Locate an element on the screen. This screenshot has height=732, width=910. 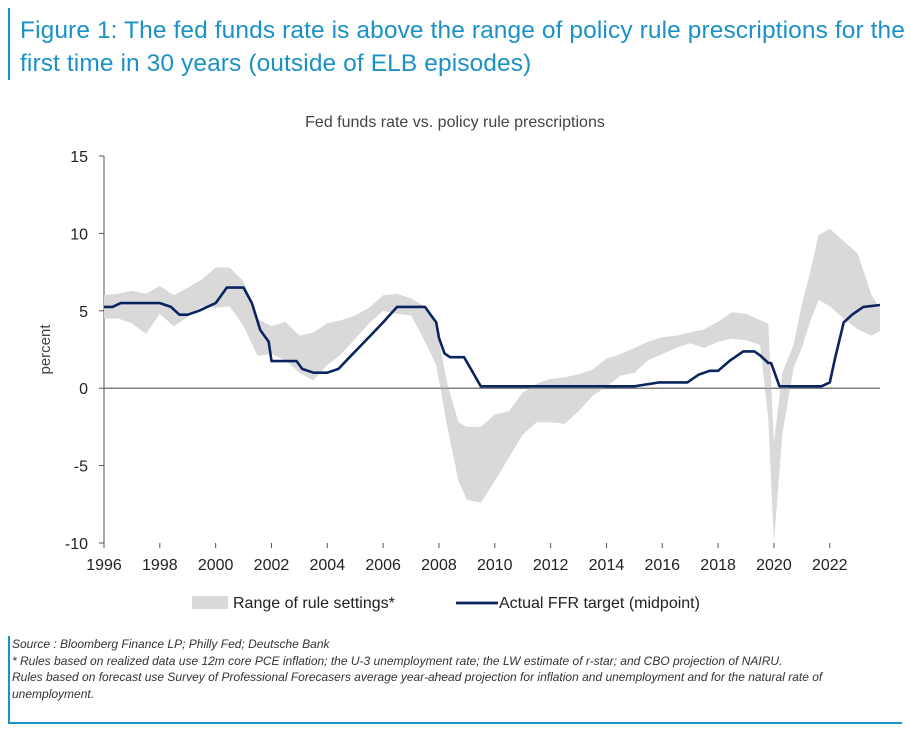
x-tick-label: 2014 is located at coordinates (607, 565).